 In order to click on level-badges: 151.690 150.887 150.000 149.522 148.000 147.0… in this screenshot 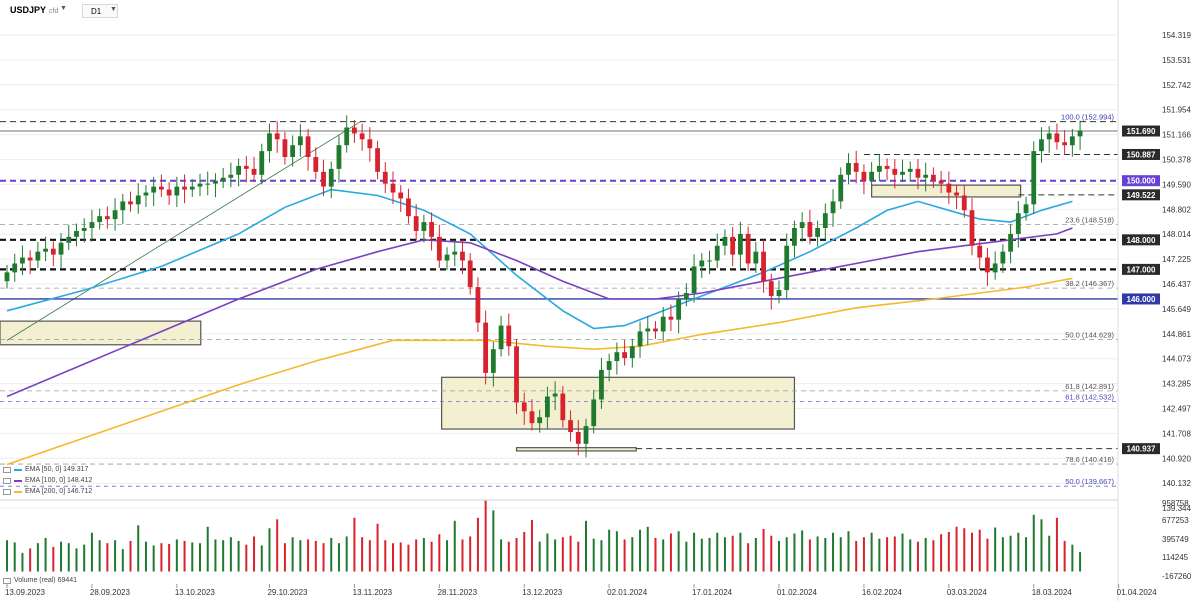, I will do `click(1141, 290)`.